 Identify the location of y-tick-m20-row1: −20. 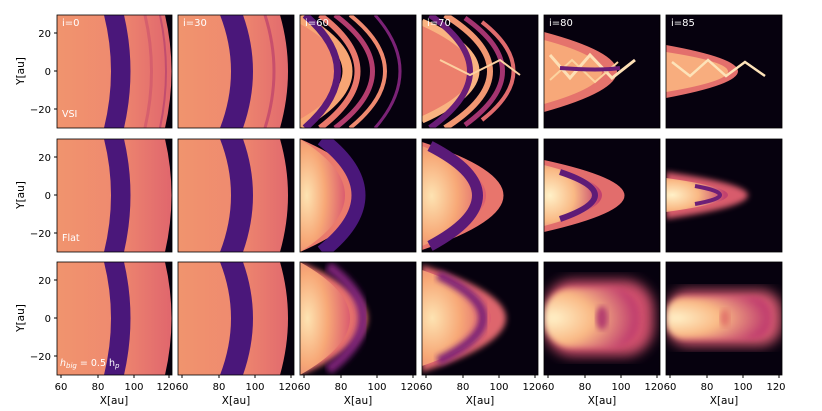
(40, 110).